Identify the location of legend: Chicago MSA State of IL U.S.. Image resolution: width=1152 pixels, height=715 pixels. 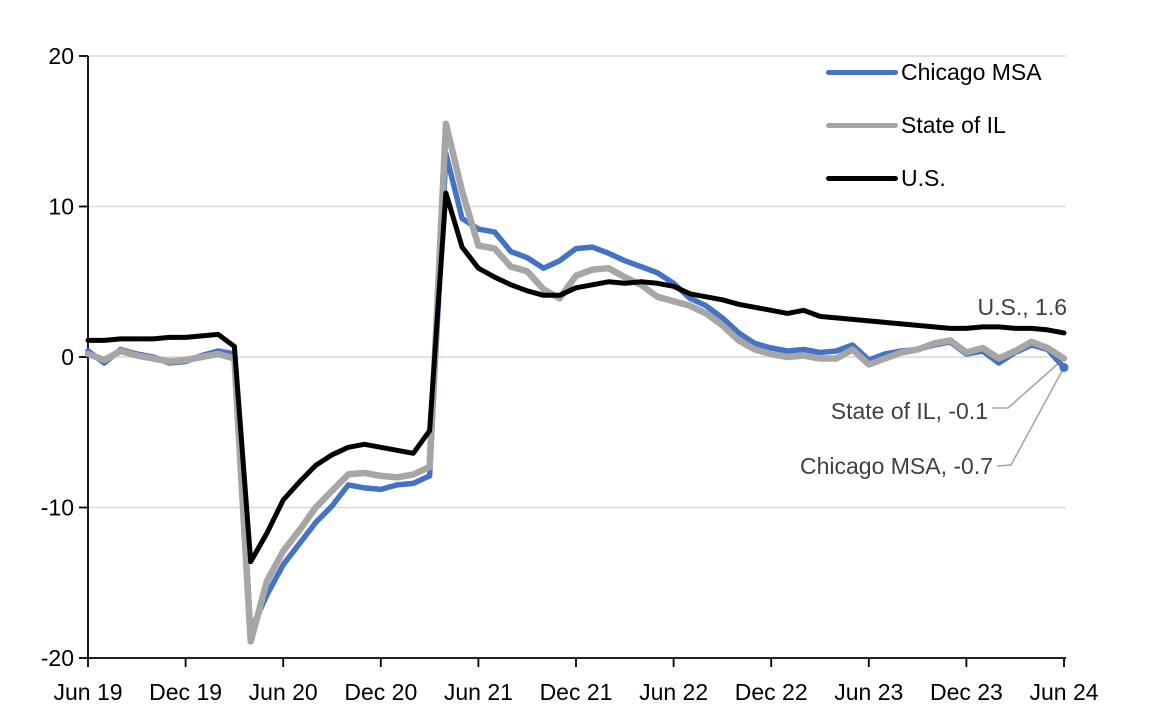
(934, 133).